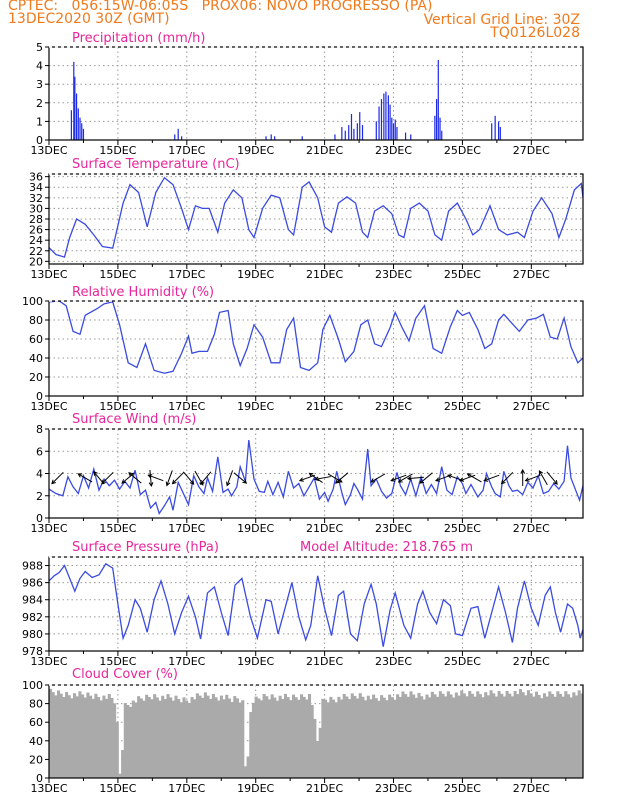  Describe the element at coordinates (39, 474) in the screenshot. I see `y-tick-label: 4` at that location.